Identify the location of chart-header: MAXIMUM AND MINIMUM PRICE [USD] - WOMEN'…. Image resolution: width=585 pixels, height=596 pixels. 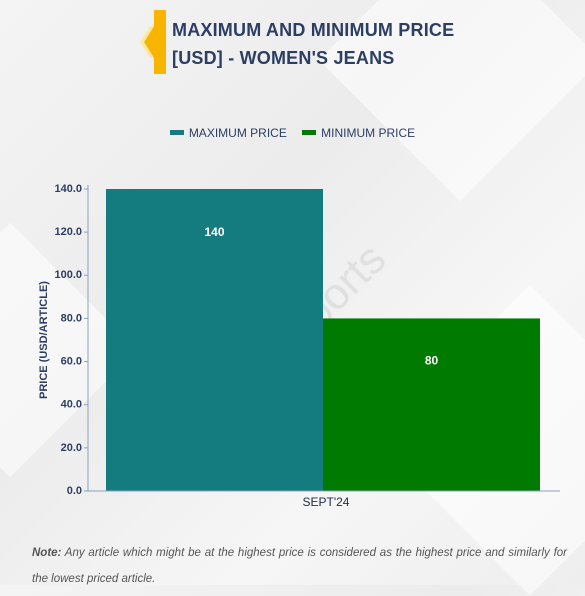
(351, 43).